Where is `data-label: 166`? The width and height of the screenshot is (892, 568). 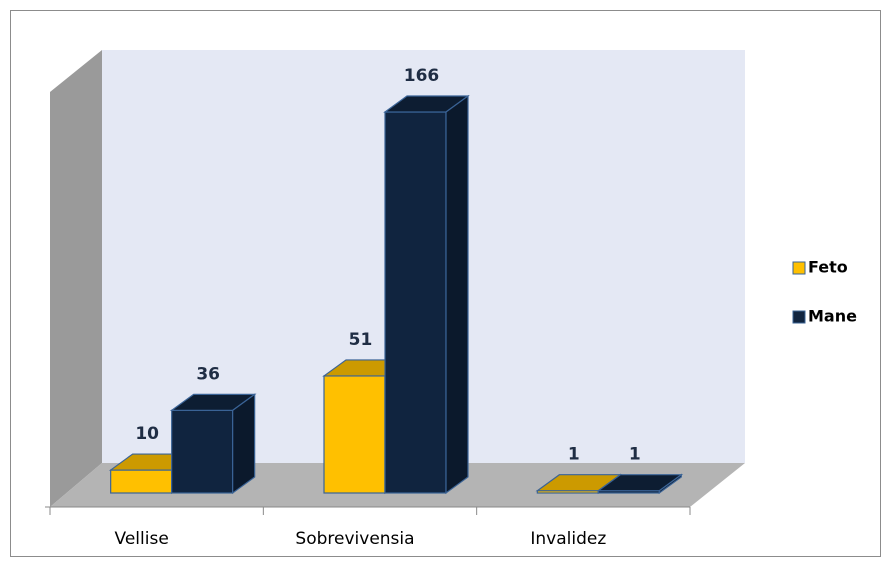 data-label: 166 is located at coordinates (422, 76).